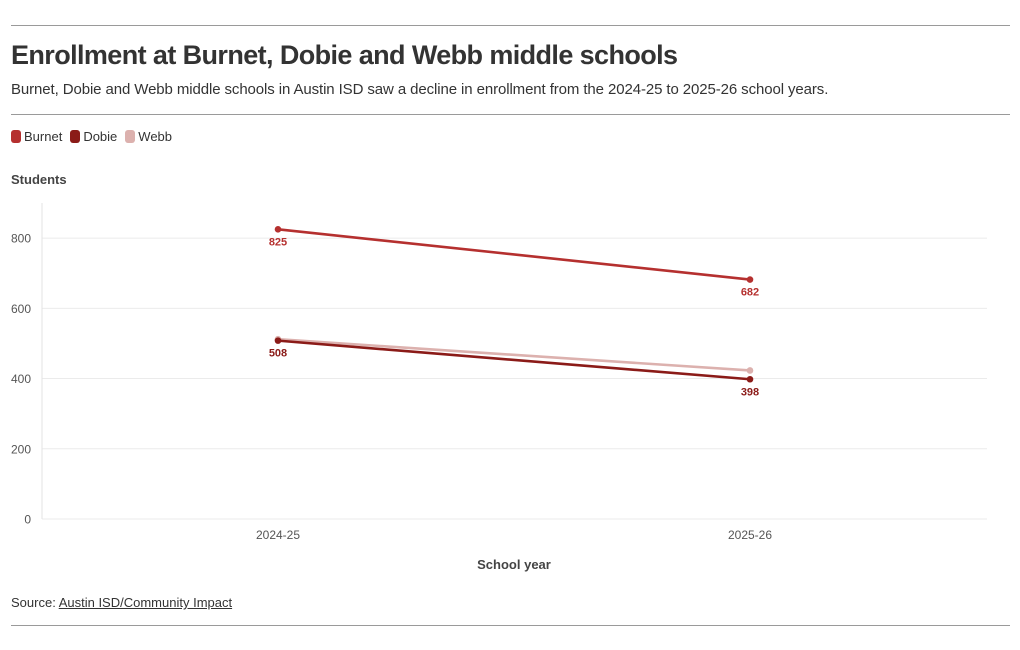 This screenshot has width=1020, height=650. I want to click on legend-swatch-webb, so click(130, 136).